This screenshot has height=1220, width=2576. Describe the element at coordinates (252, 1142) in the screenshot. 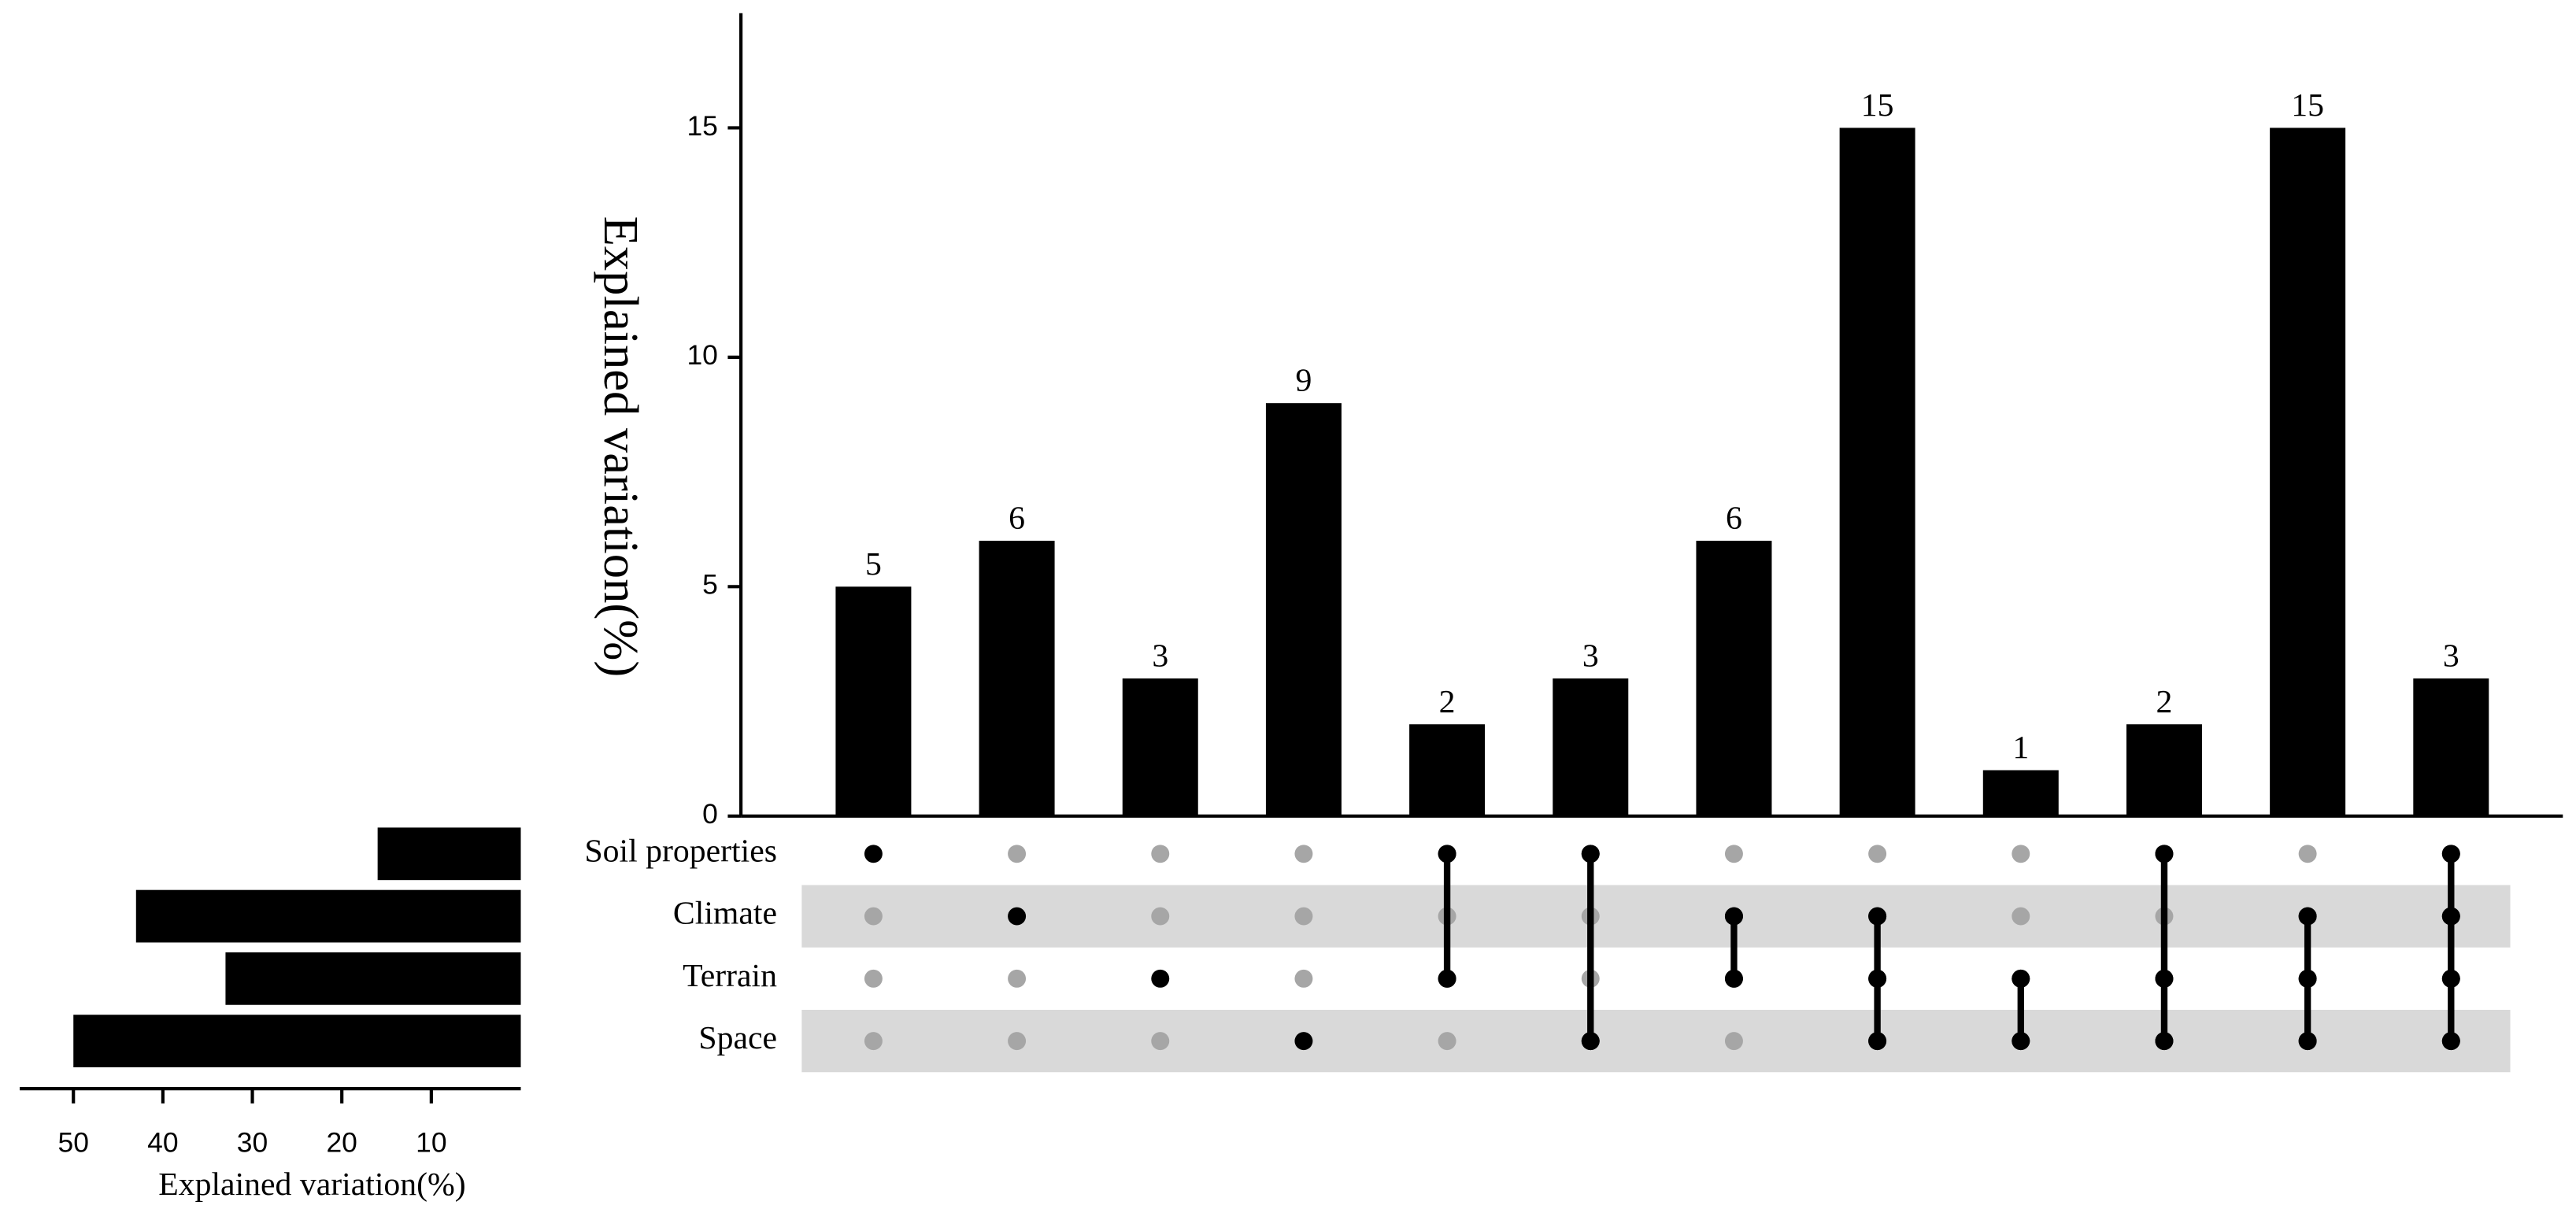

I see `set-tick-label: 30` at that location.